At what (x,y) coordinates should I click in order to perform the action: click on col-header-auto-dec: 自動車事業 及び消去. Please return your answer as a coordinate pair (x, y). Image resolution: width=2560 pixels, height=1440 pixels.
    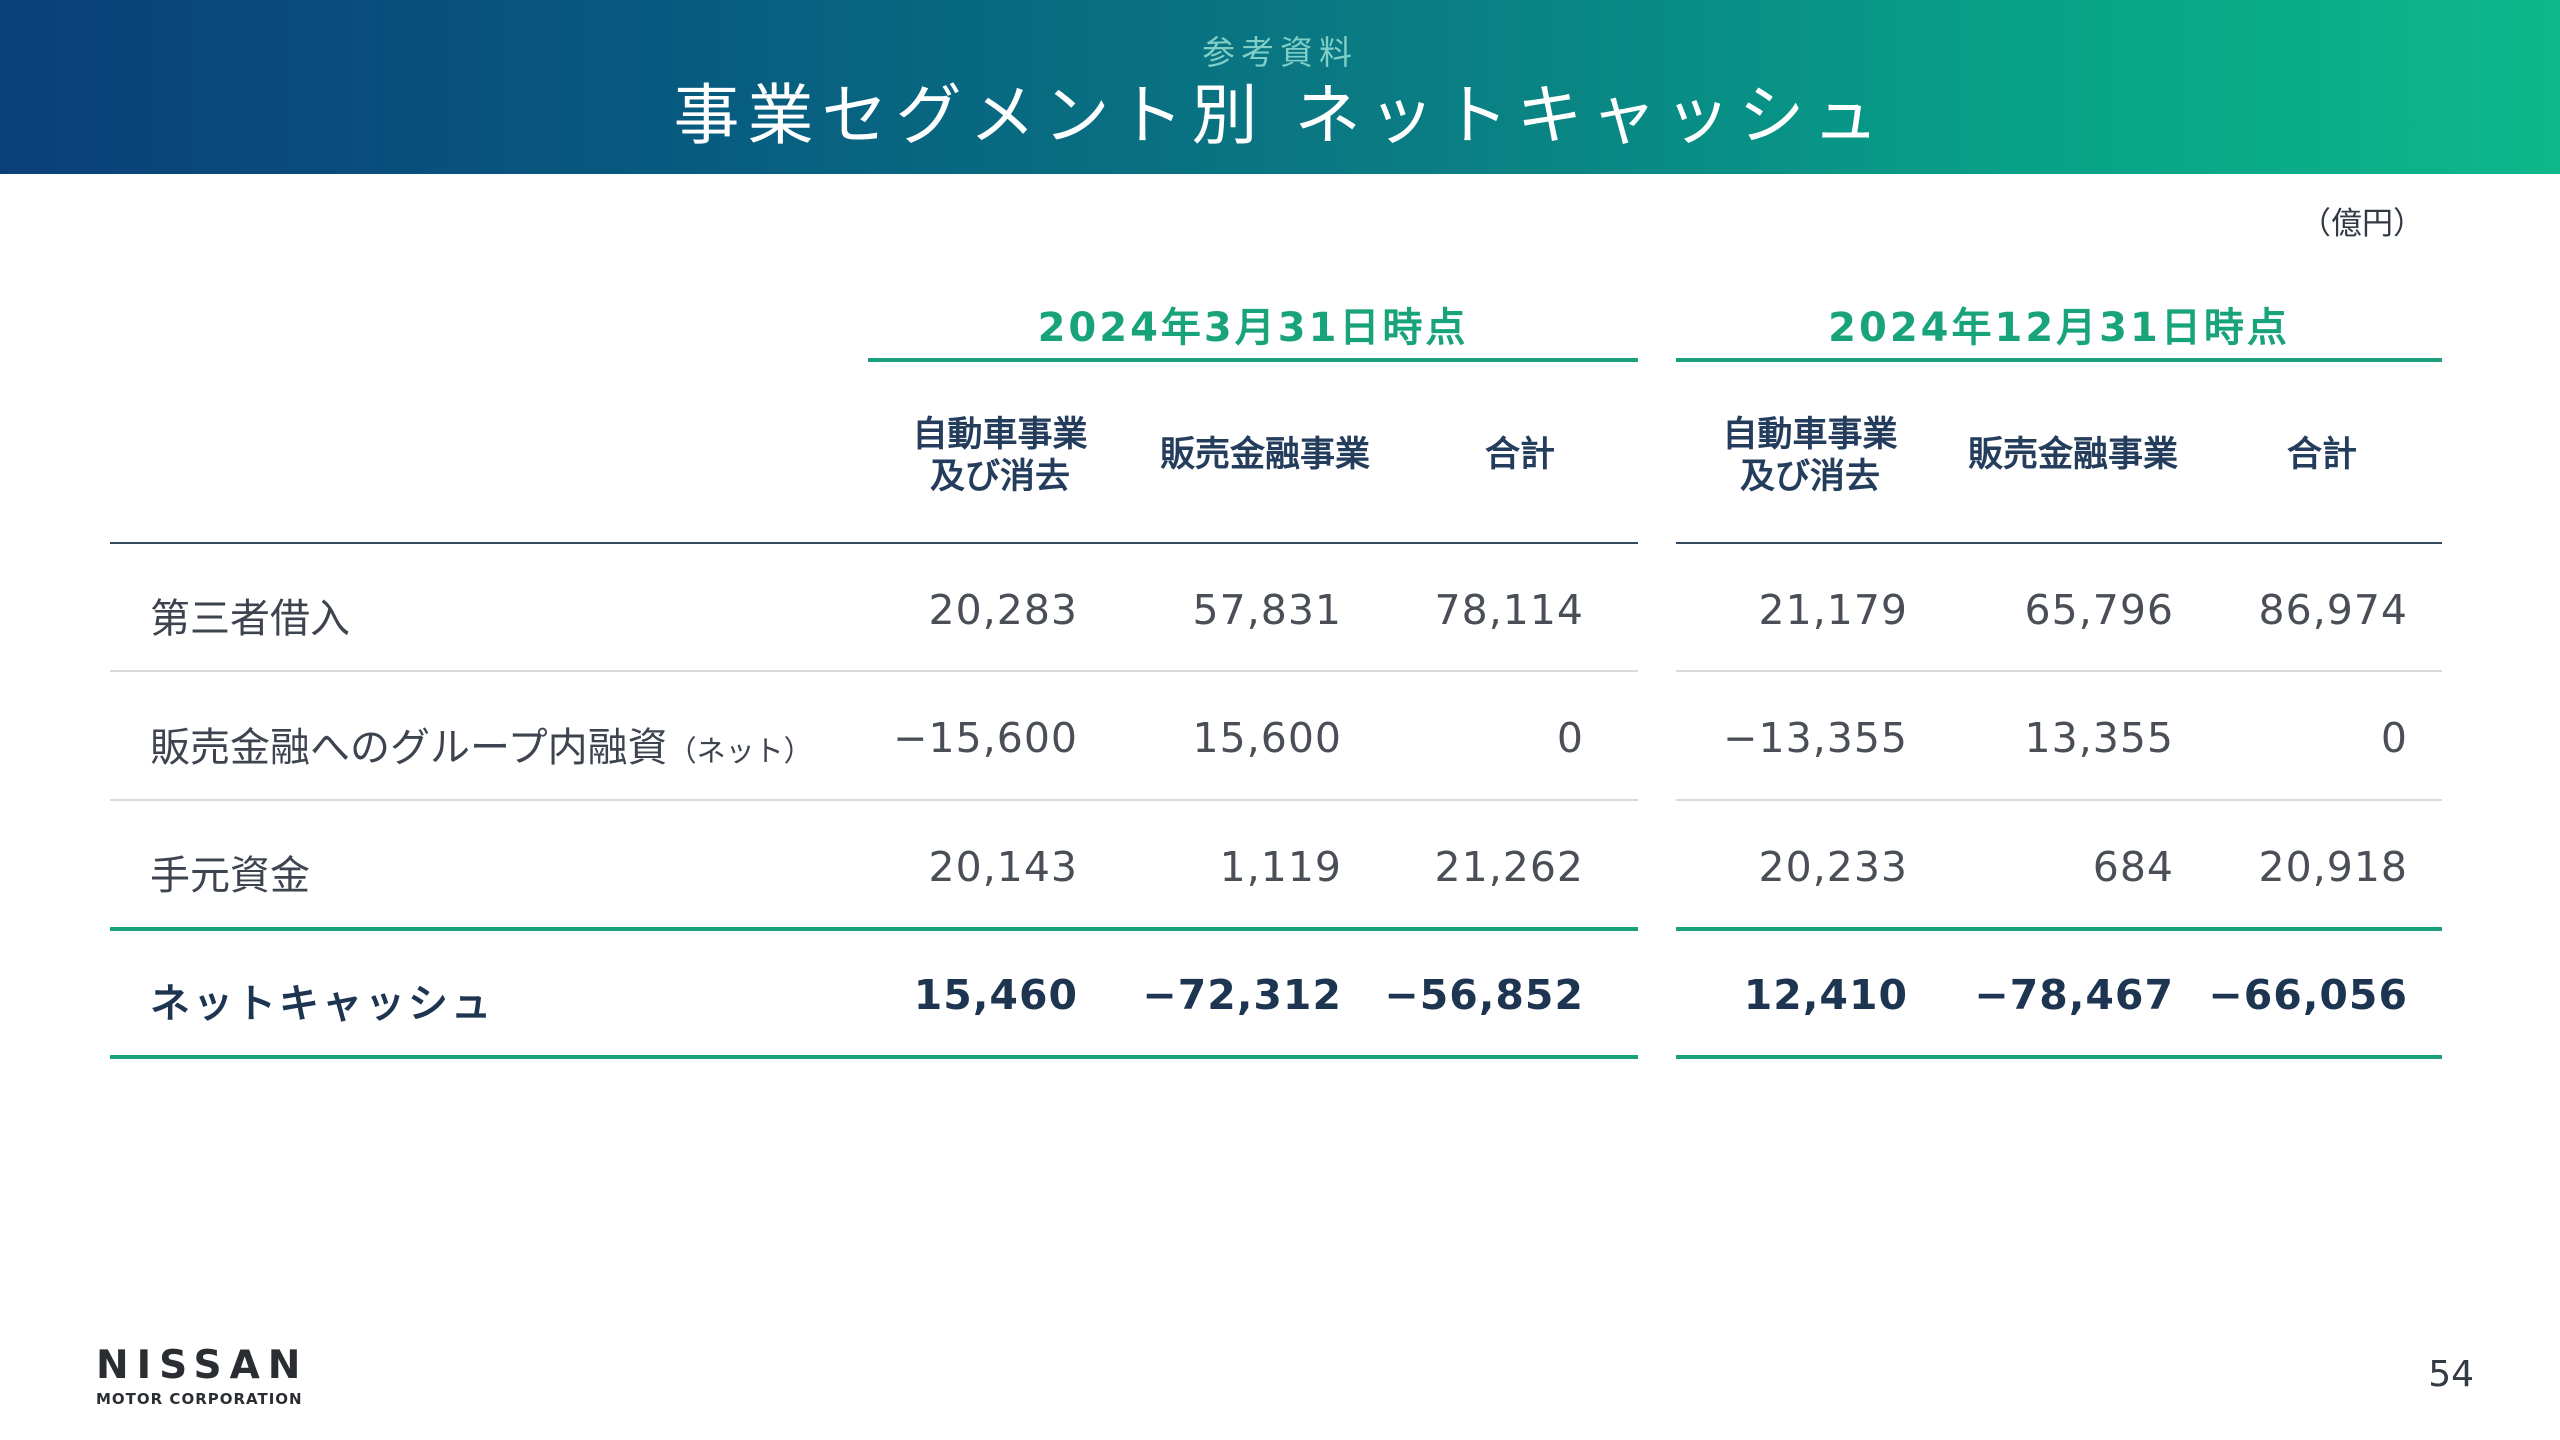
    Looking at the image, I should click on (1810, 456).